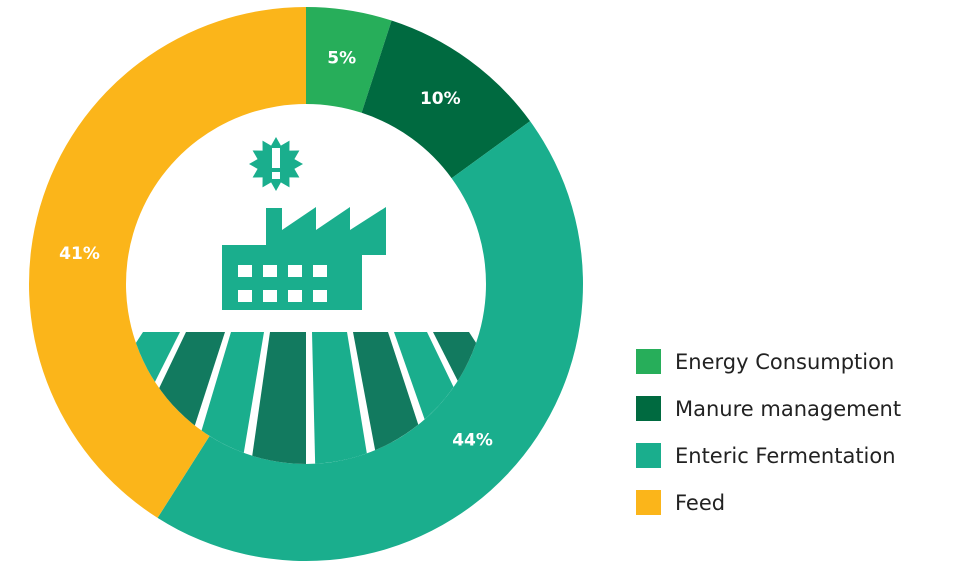  Describe the element at coordinates (341, 58) in the screenshot. I see `data-label: 5%` at that location.